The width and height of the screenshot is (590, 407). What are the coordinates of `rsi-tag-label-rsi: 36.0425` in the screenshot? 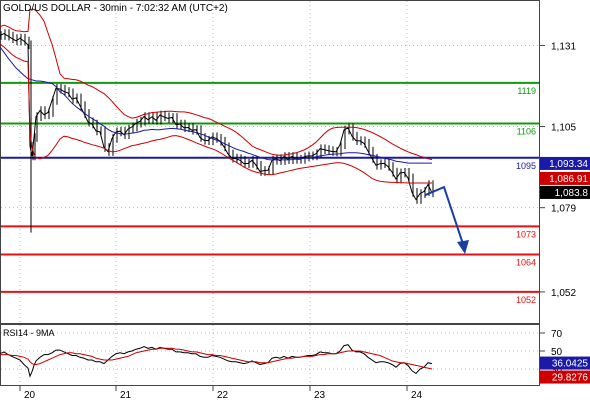 It's located at (570, 364).